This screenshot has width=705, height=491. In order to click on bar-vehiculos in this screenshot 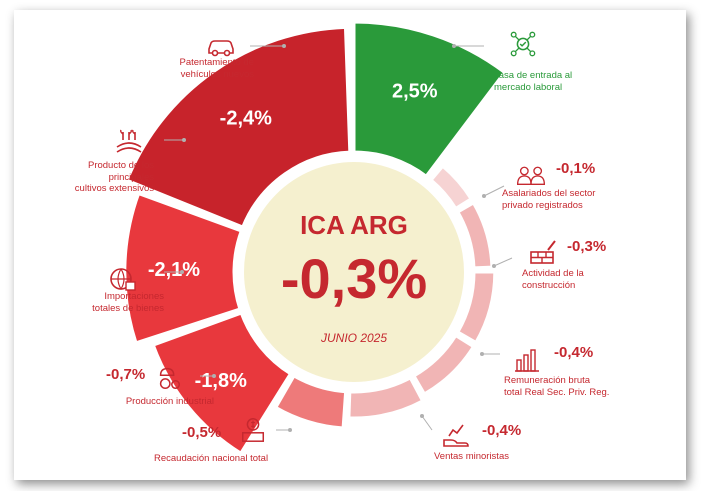, I will do `click(238, 127)`.